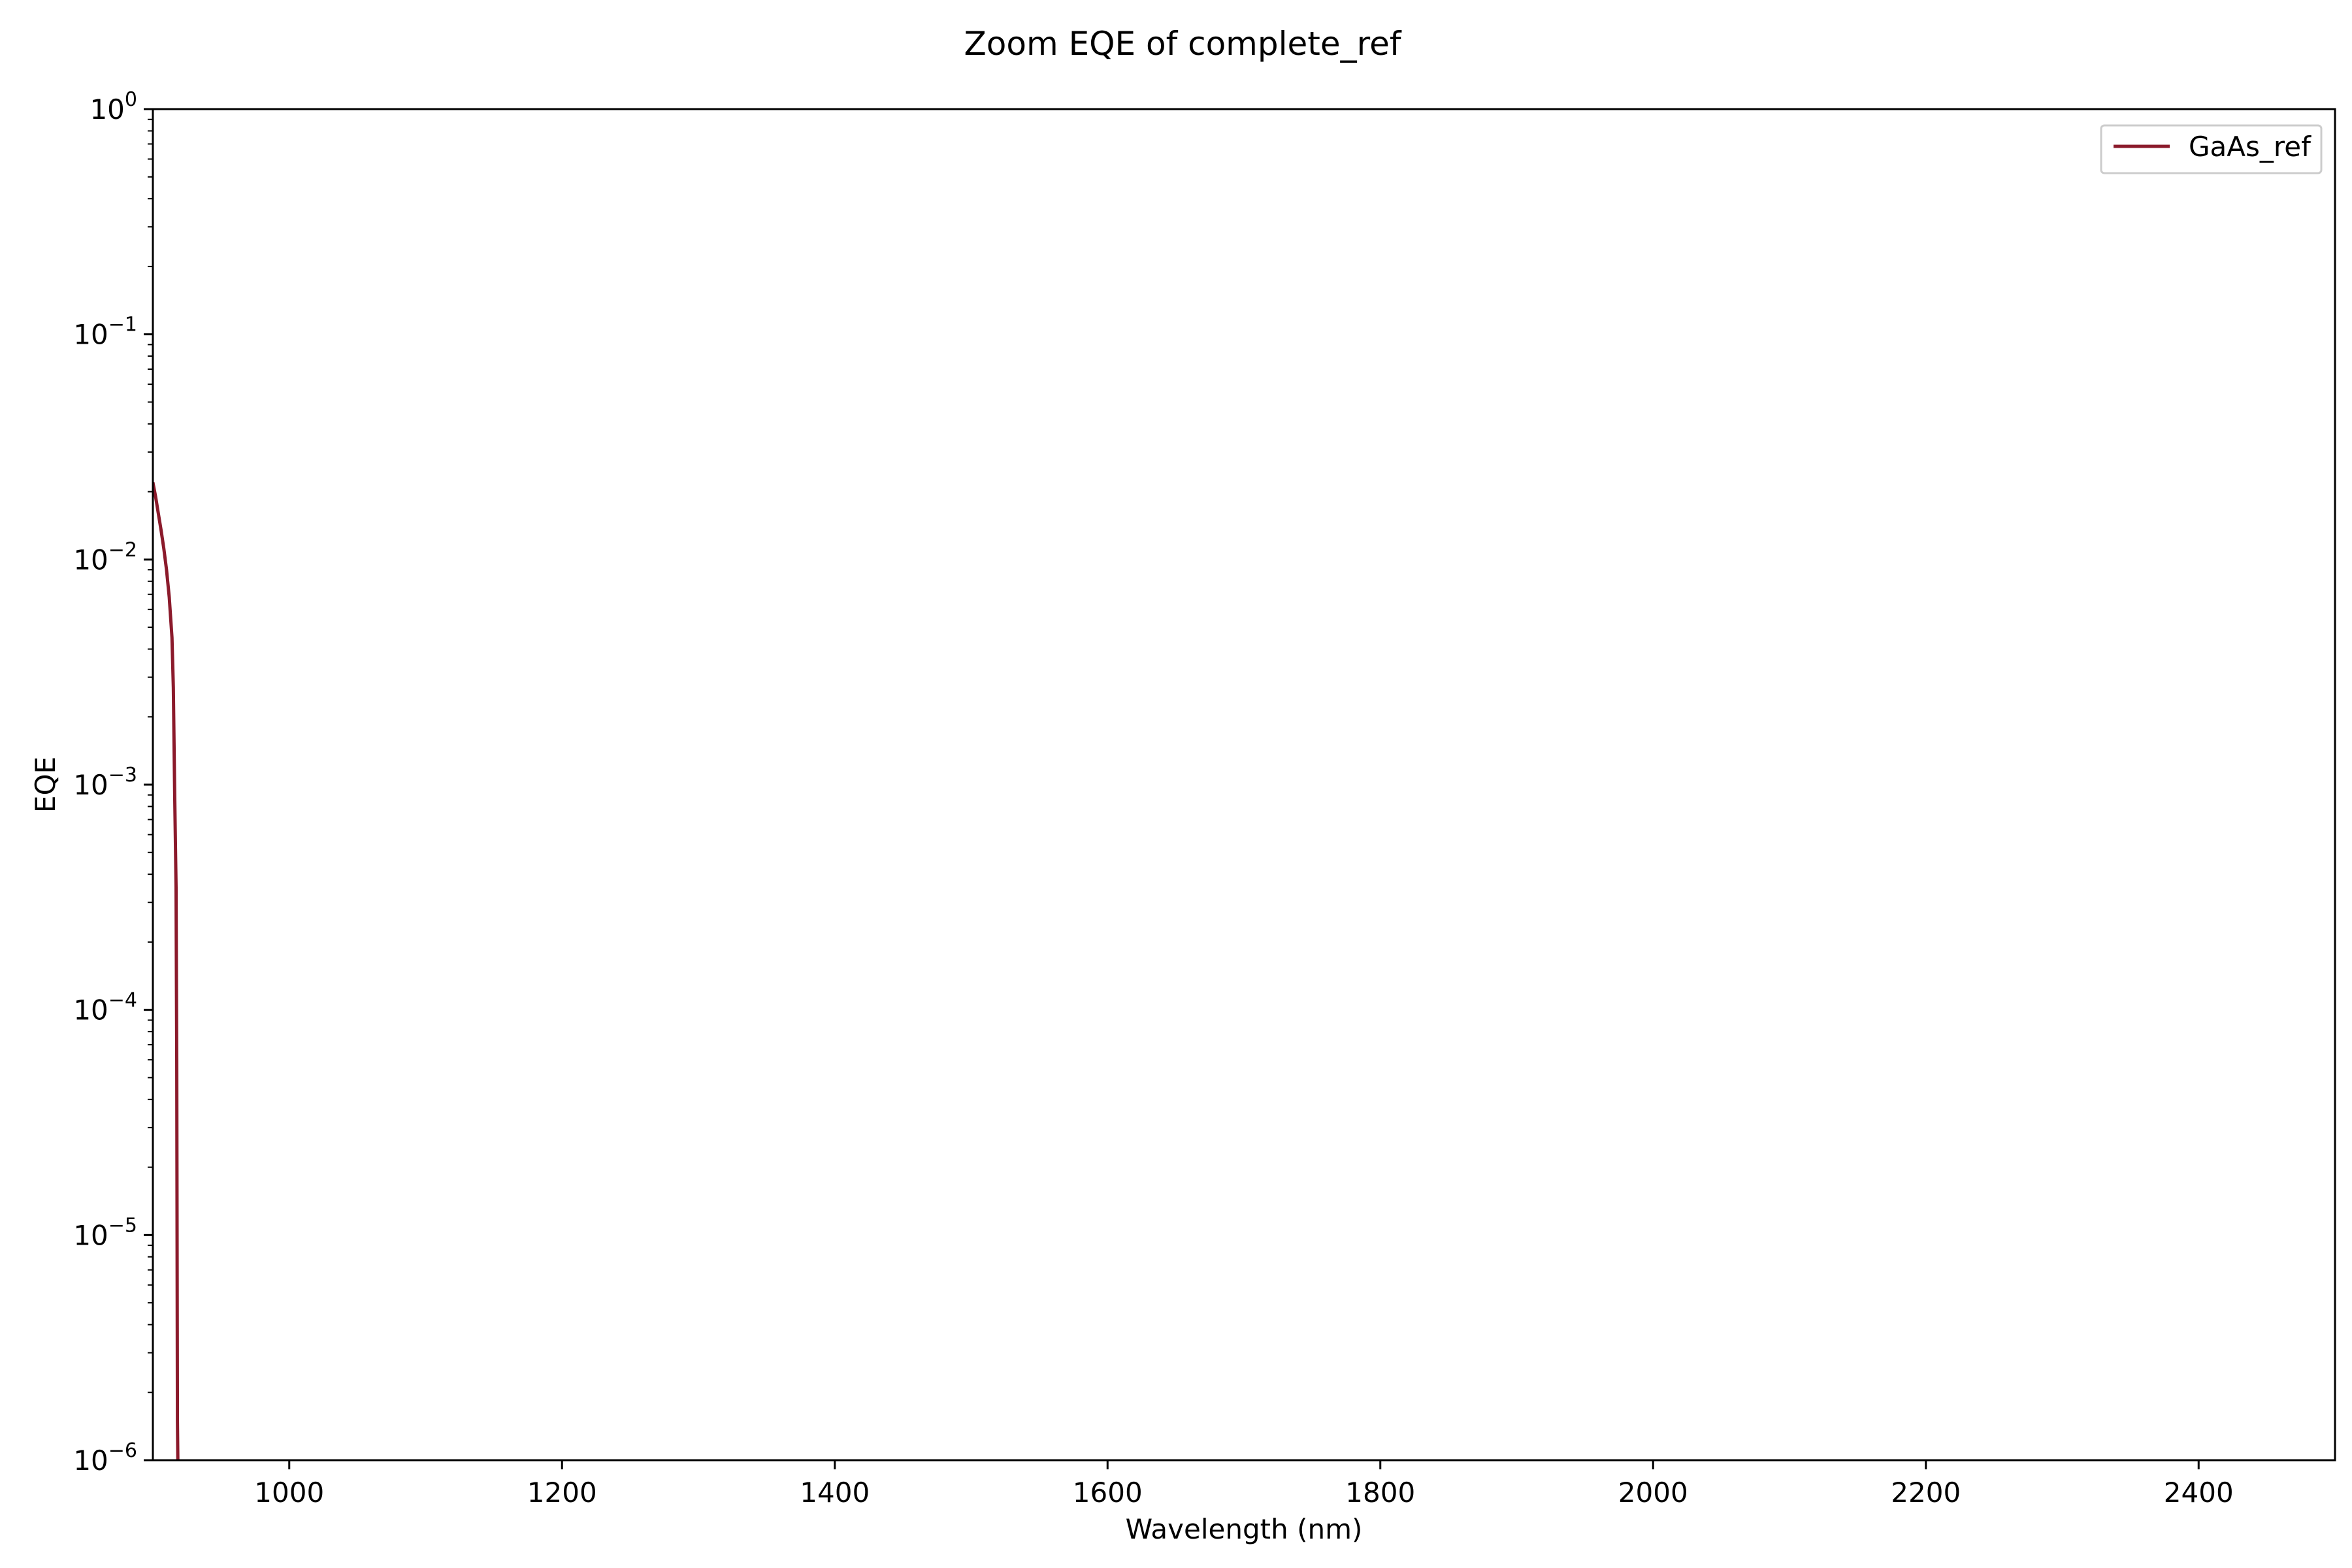  Describe the element at coordinates (1108, 1493) in the screenshot. I see `x-tick-label: 1600` at that location.